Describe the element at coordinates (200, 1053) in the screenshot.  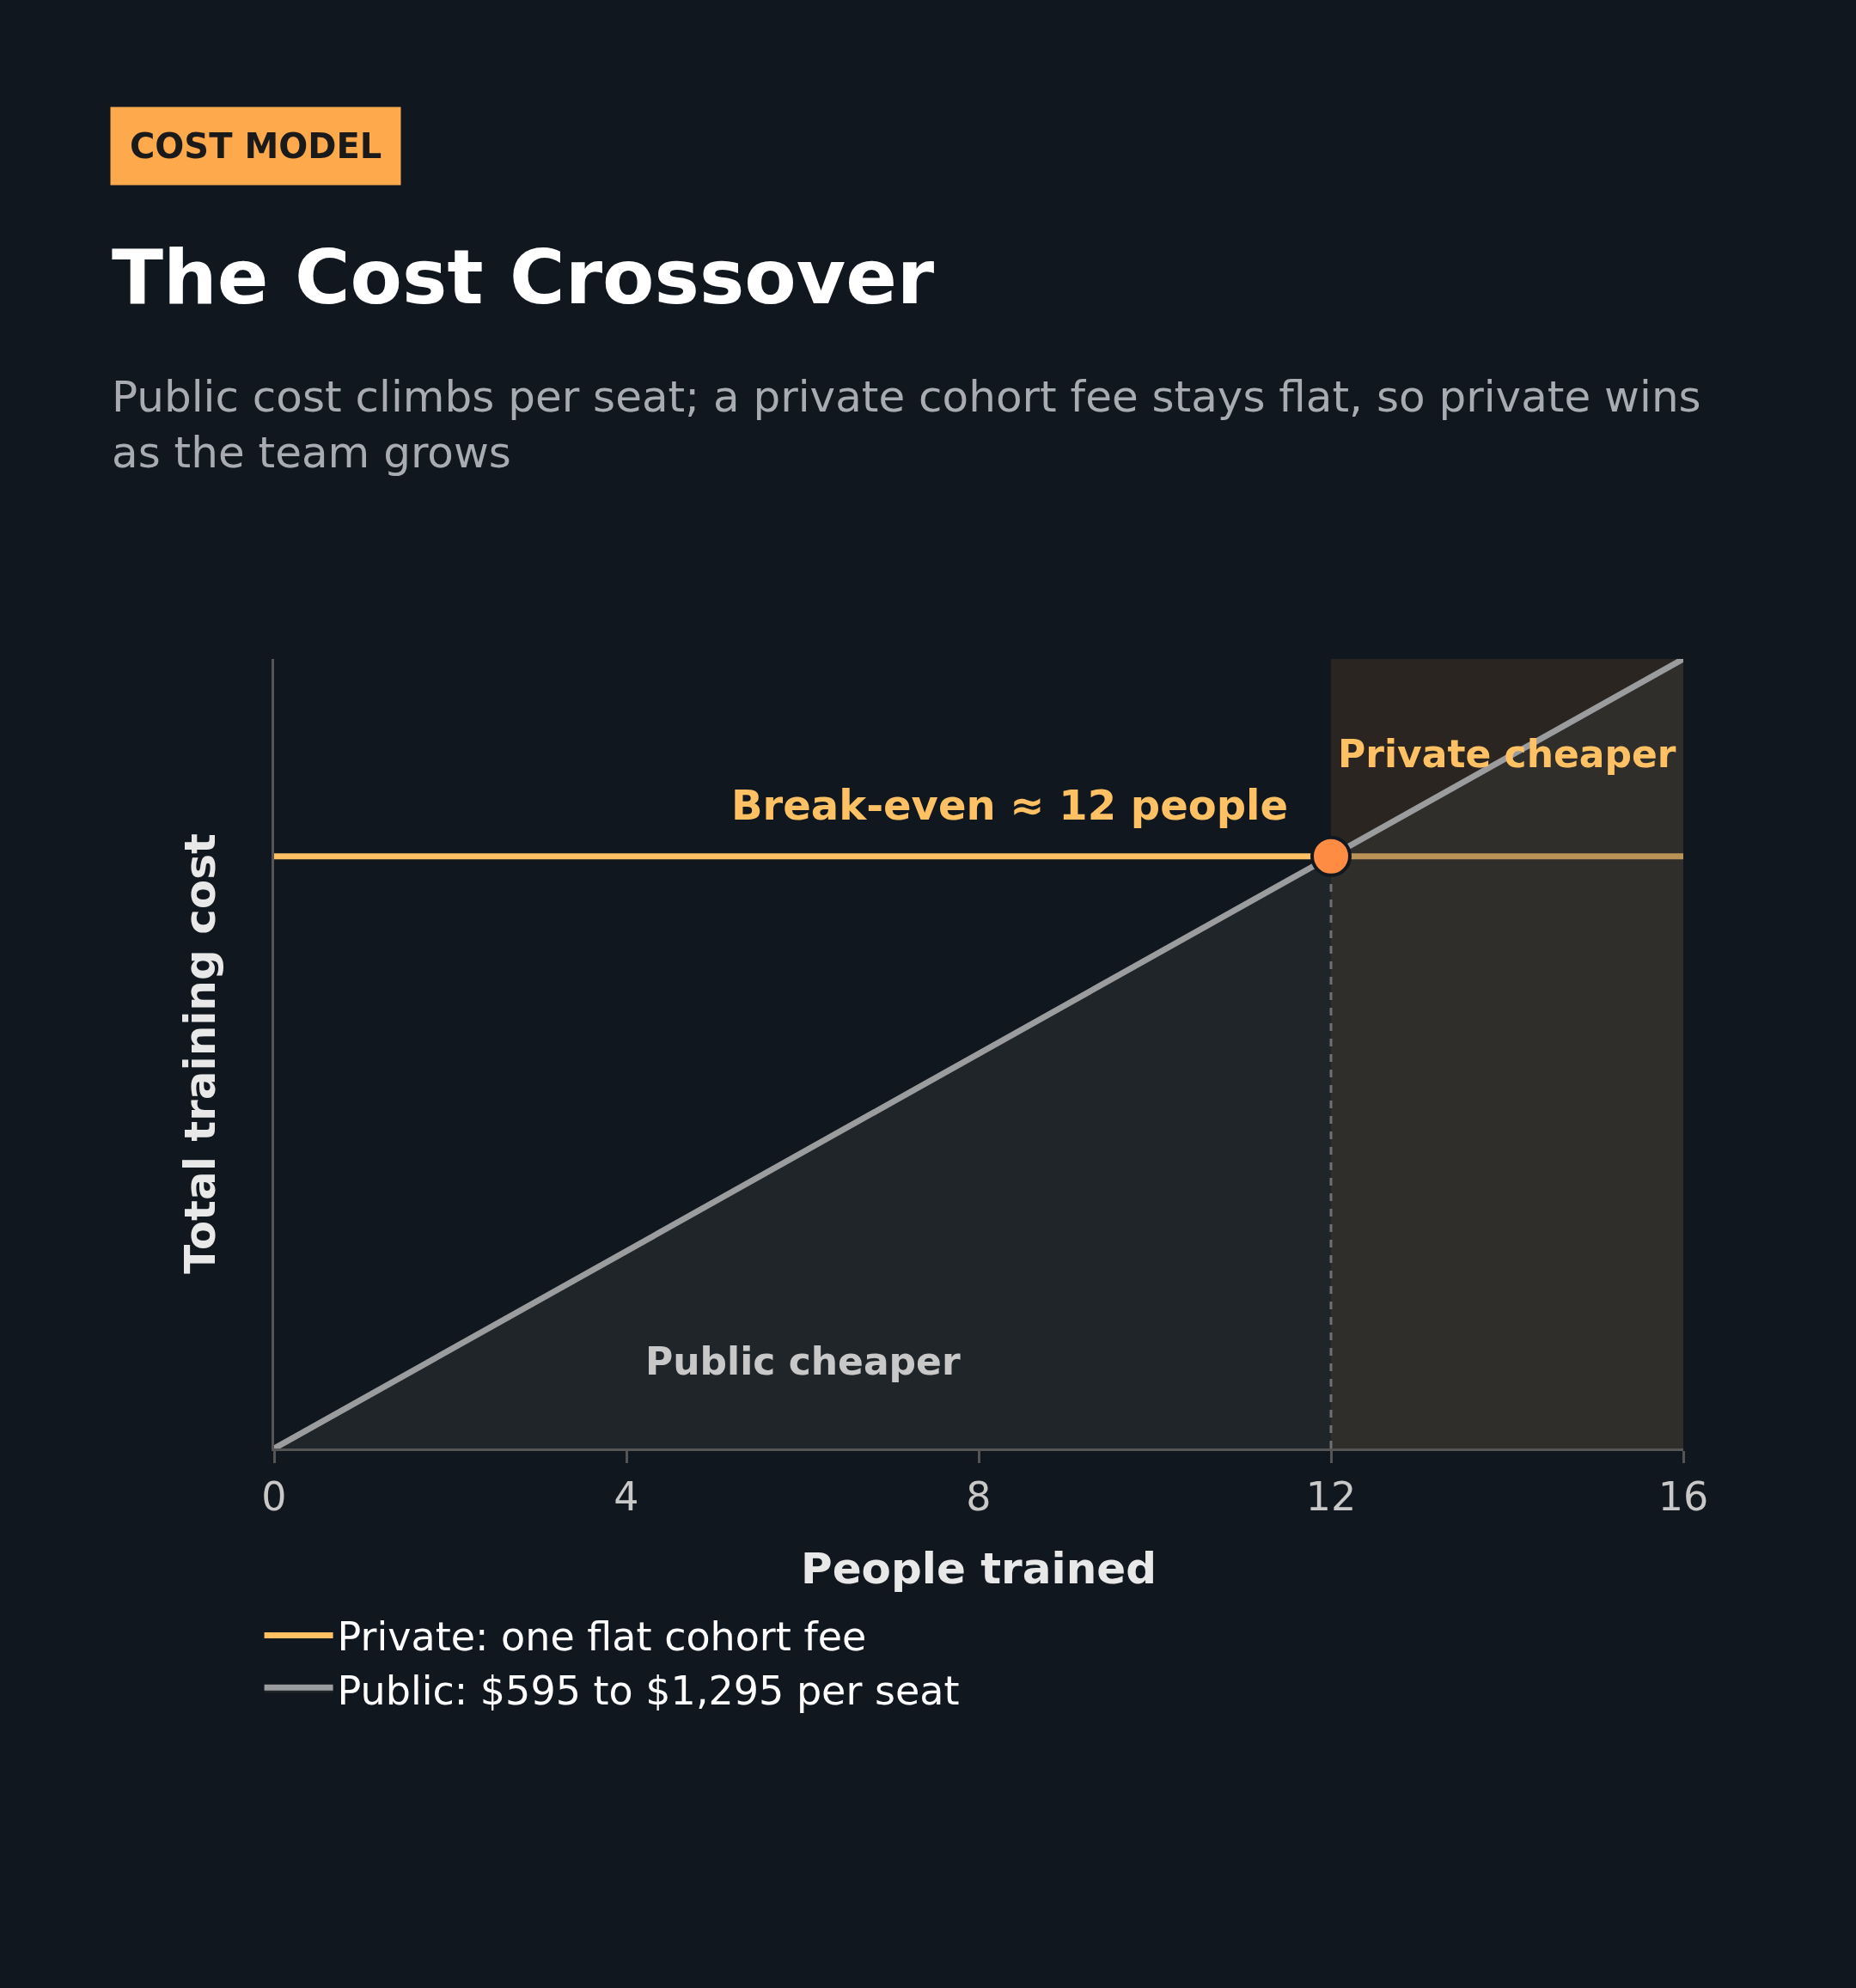
I see `y-axis-title: Total training cost` at that location.